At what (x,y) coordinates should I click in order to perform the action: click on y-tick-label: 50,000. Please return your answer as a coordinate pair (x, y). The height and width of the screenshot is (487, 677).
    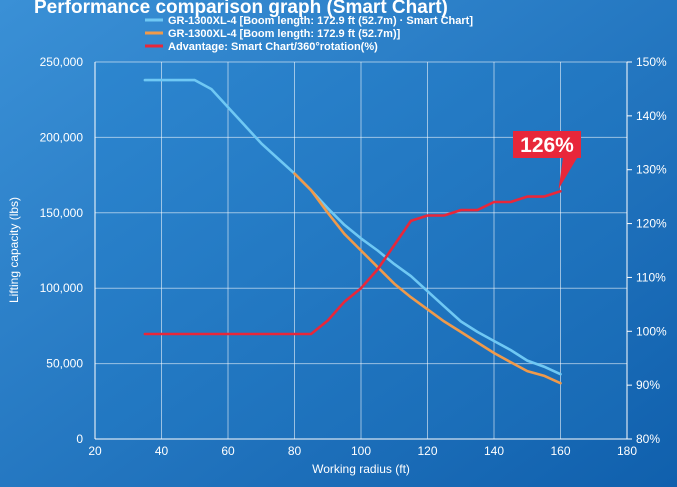
    Looking at the image, I should click on (64, 364).